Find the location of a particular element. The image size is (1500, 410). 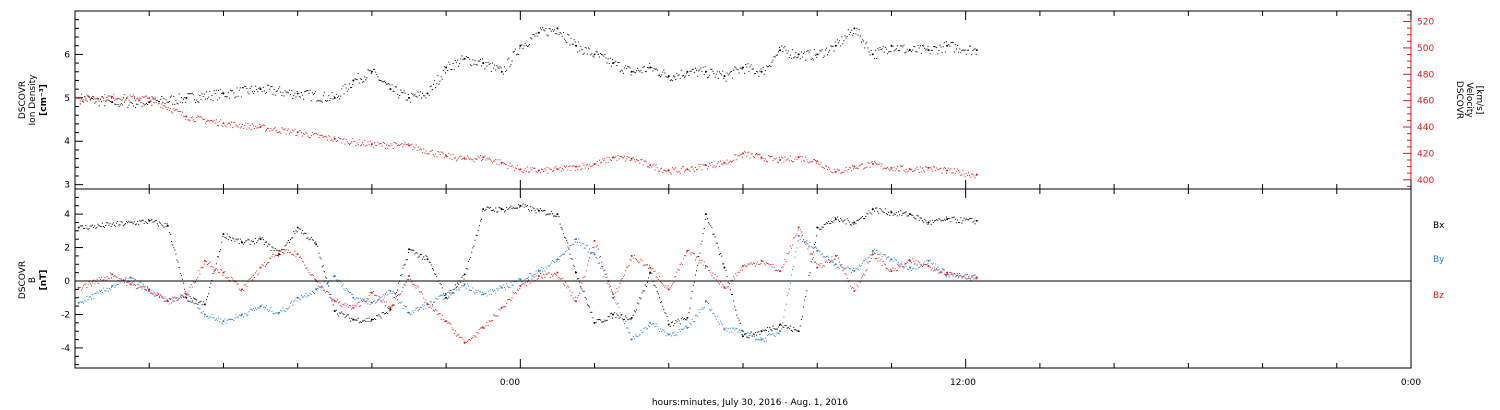

bottom-left-tick-label: -4 is located at coordinates (65, 349).